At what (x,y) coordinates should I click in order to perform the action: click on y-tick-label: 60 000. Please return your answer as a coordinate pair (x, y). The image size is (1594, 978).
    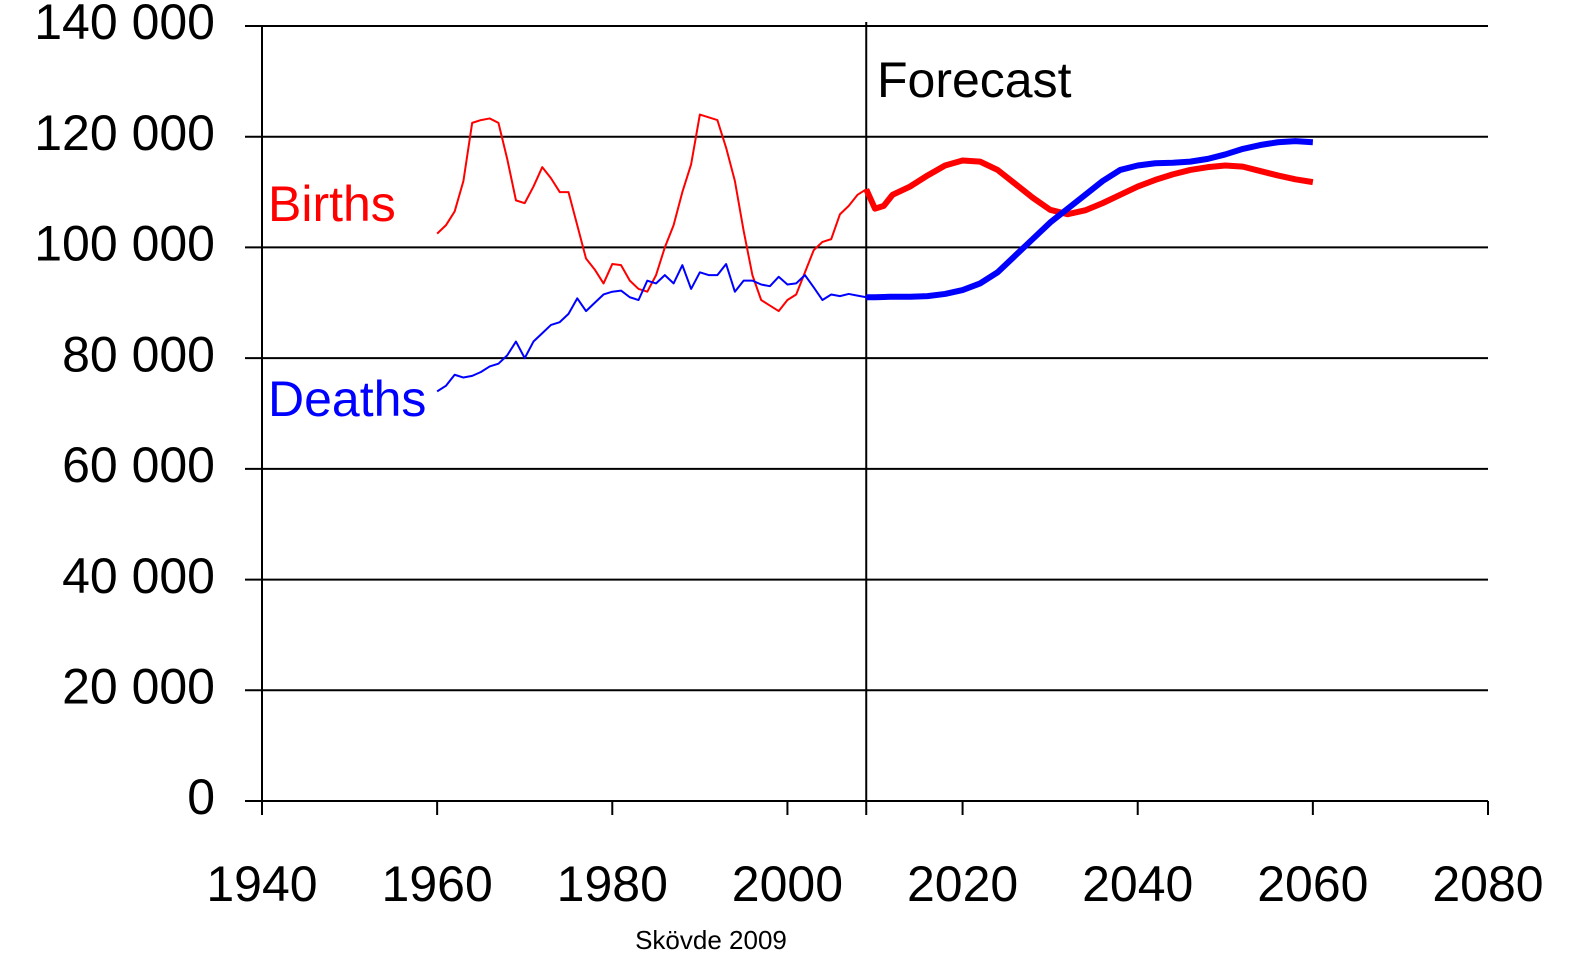
    Looking at the image, I should click on (138, 465).